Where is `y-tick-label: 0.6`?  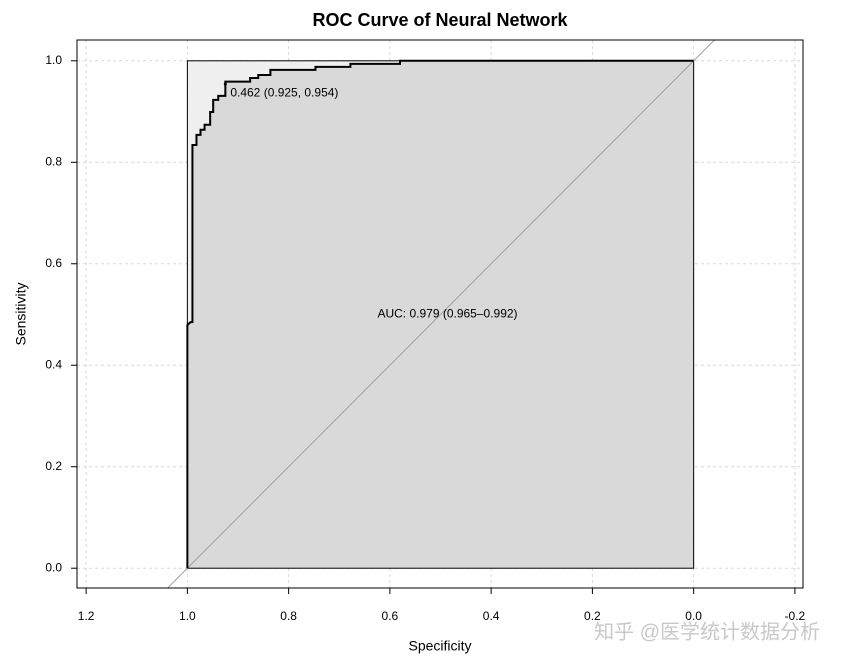 y-tick-label: 0.6 is located at coordinates (53, 263).